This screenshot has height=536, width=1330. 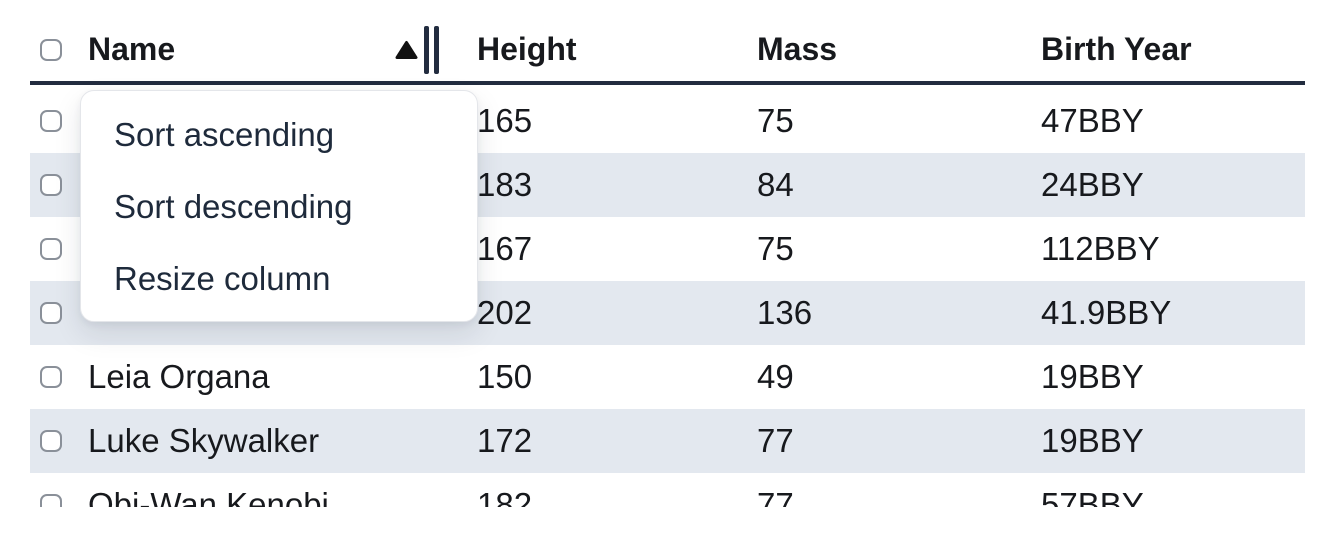 What do you see at coordinates (1092, 184) in the screenshot?
I see `cell-birth-year: 24BBY` at bounding box center [1092, 184].